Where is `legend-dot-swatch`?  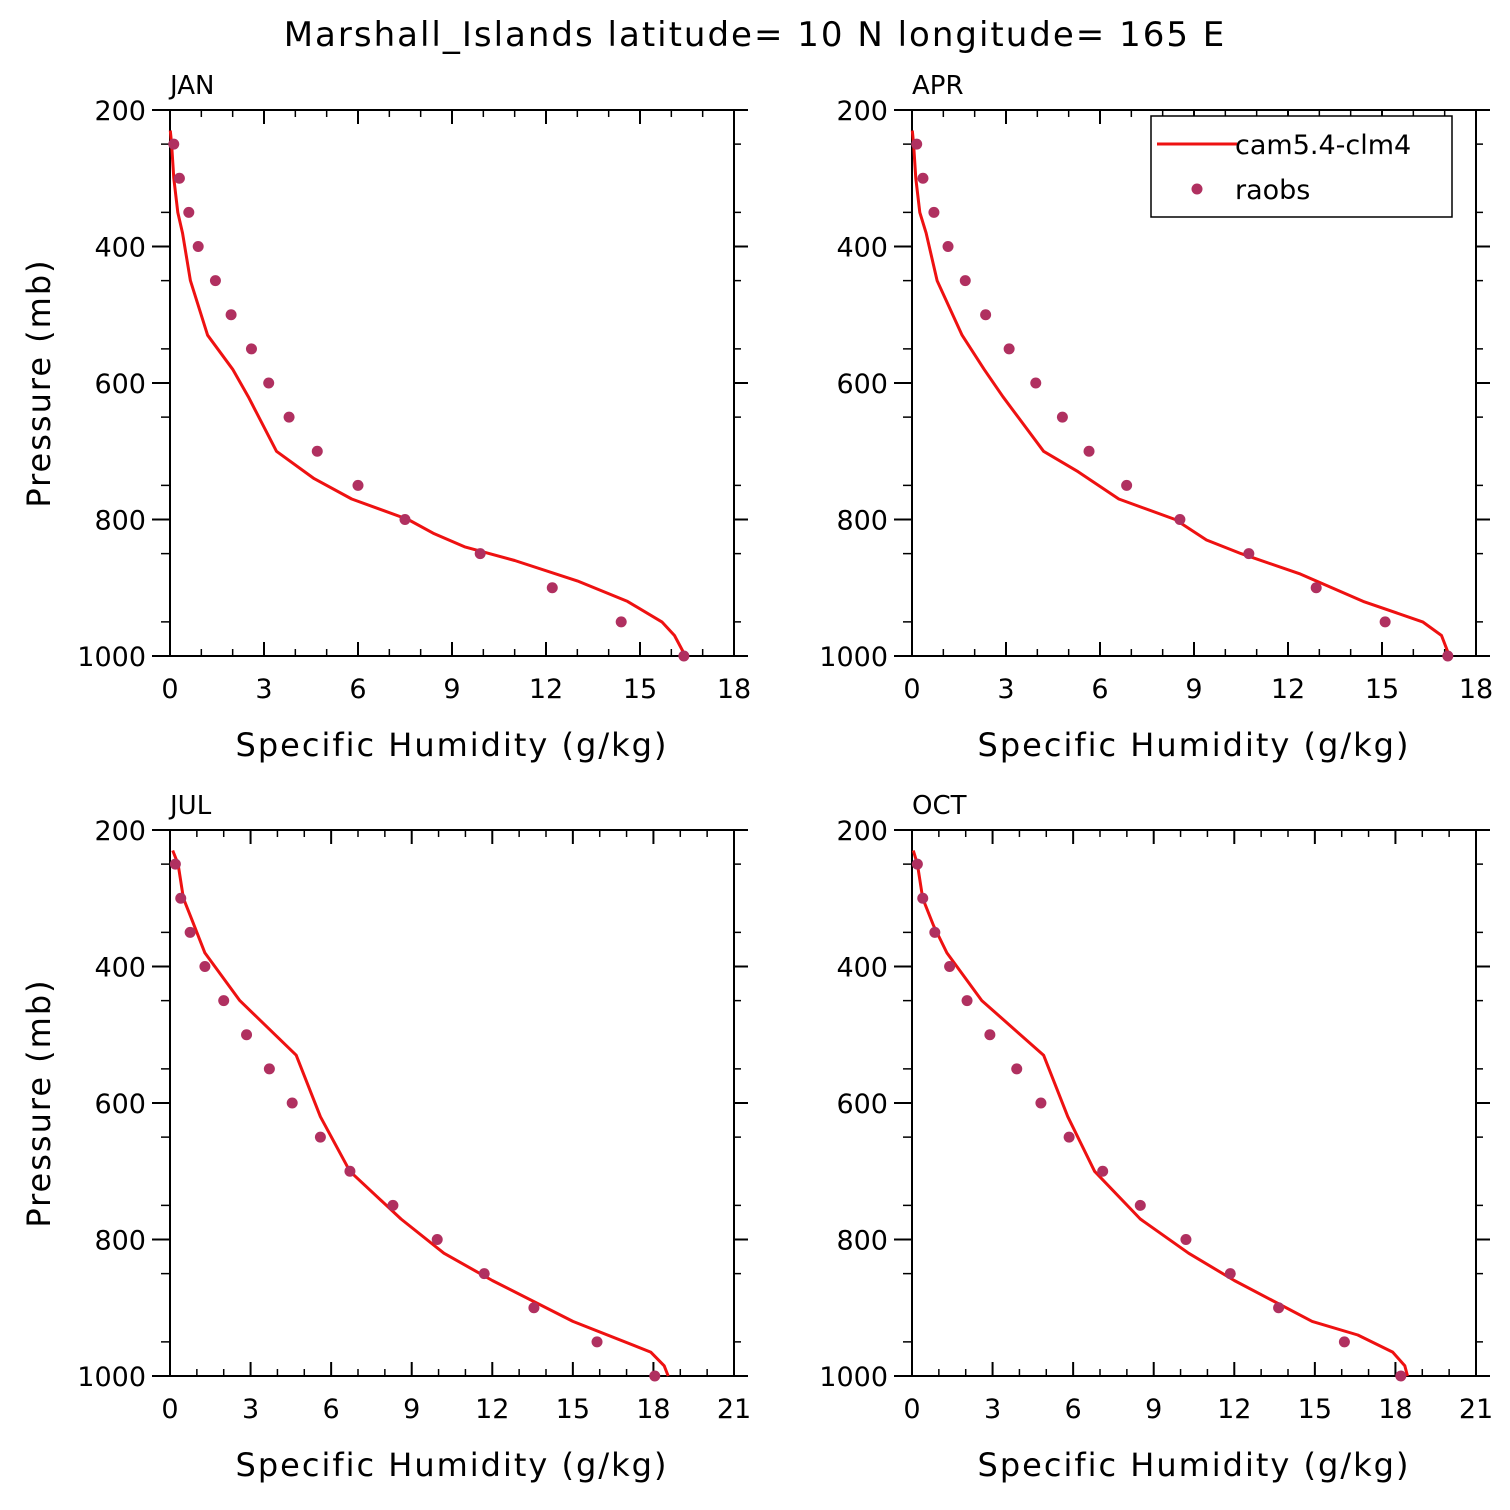 legend-dot-swatch is located at coordinates (1197, 189).